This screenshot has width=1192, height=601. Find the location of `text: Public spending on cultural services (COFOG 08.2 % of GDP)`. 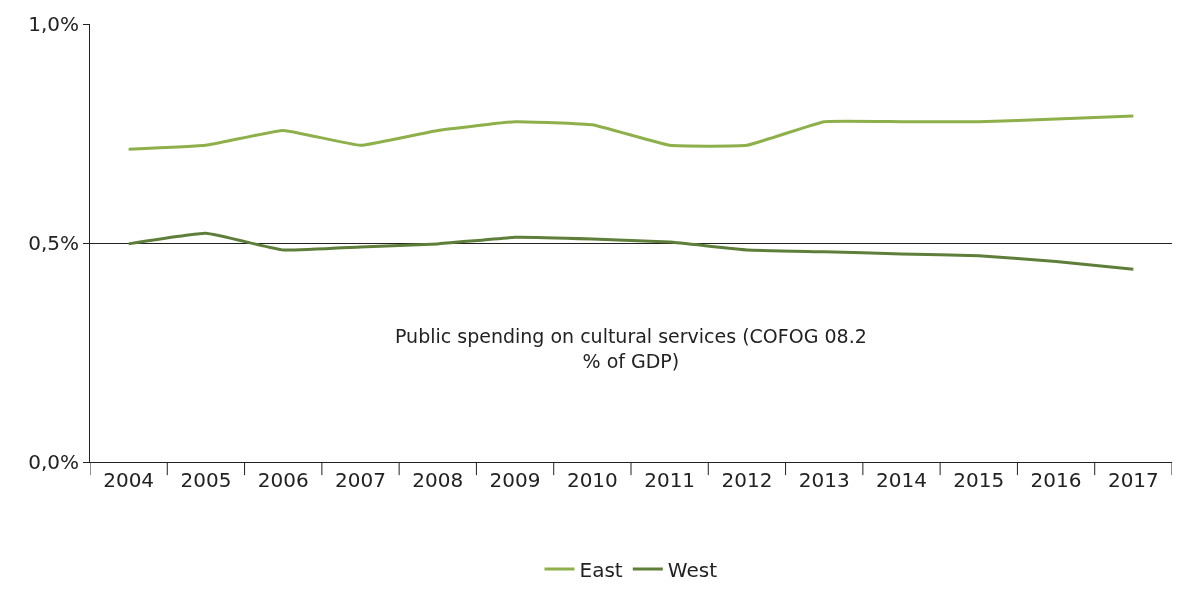

text: Public spending on cultural services (COFOG 08.2 % of GDP) is located at coordinates (631, 348).